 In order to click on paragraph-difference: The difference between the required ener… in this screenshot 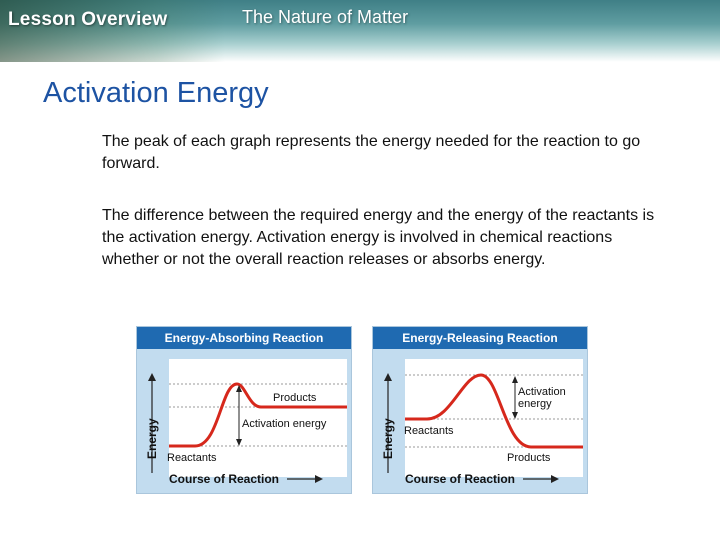, I will do `click(378, 237)`.